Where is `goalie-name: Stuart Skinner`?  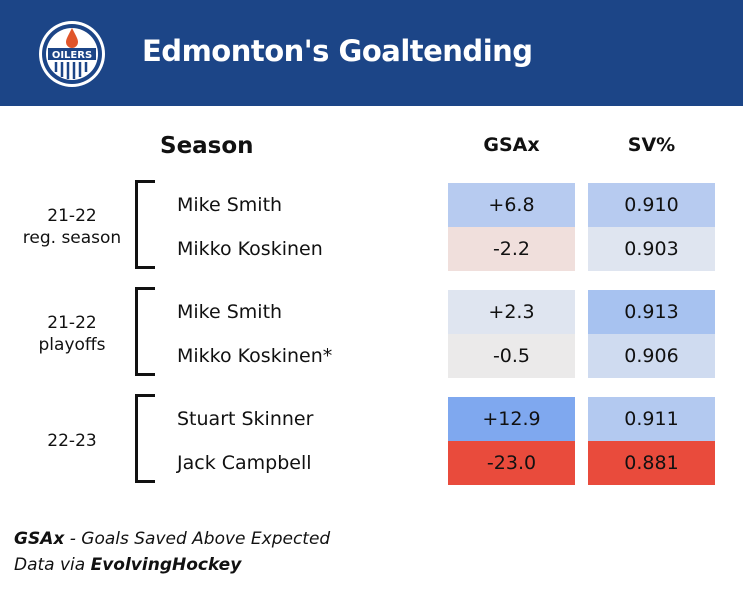 goalie-name: Stuart Skinner is located at coordinates (245, 419).